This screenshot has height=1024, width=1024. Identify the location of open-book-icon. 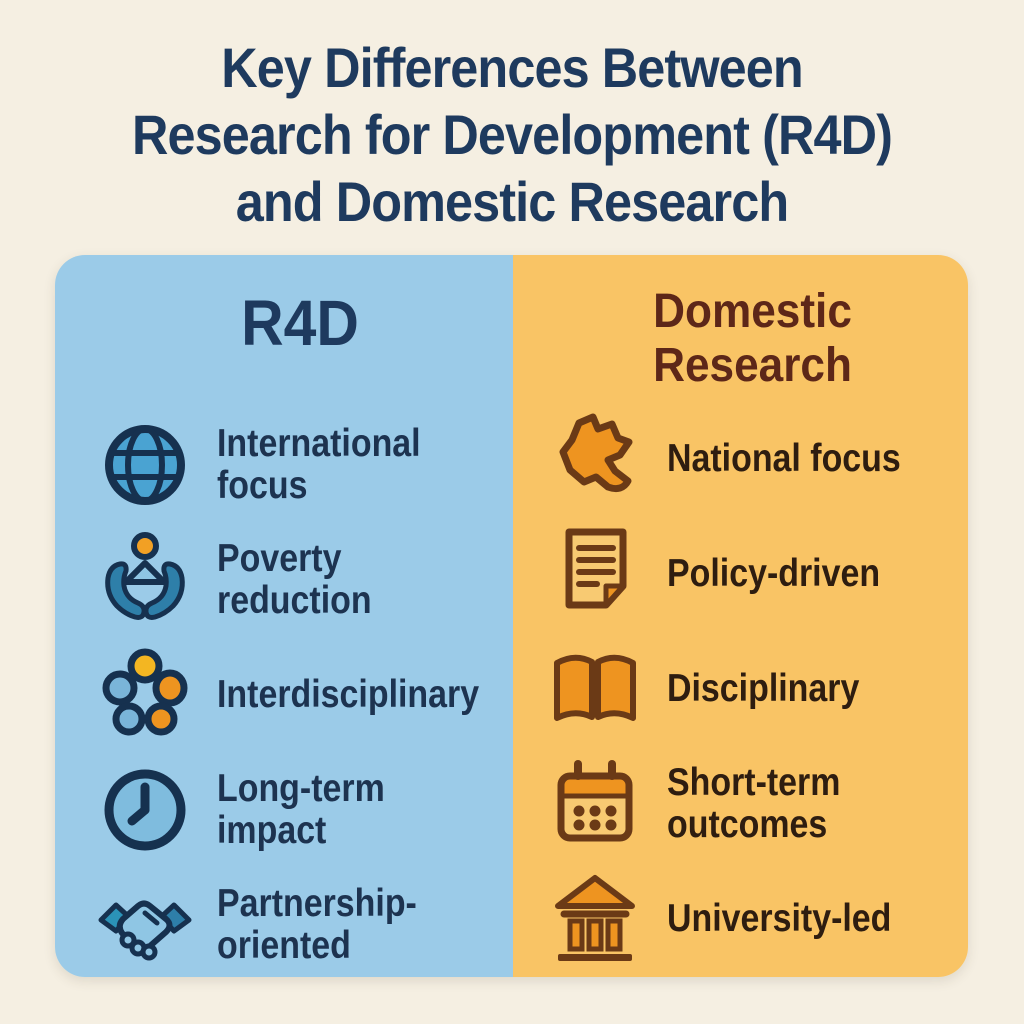
(595, 689).